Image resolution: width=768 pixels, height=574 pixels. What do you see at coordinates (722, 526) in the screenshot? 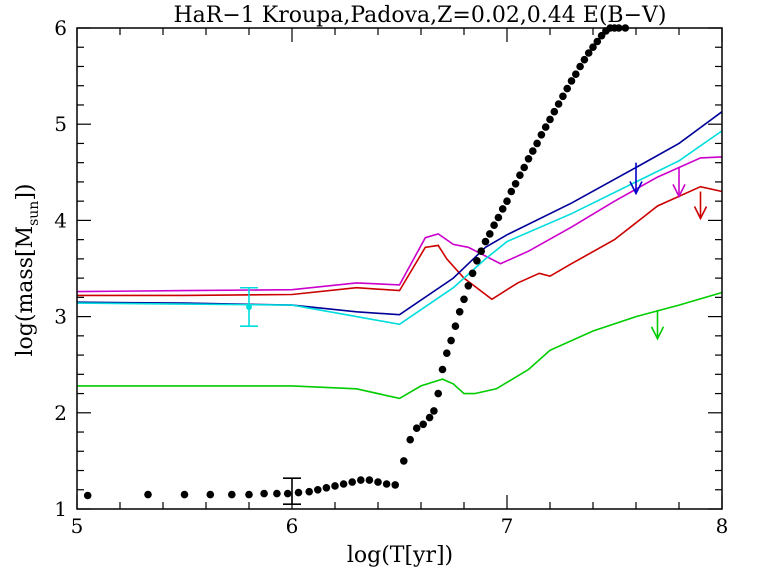
I see `x-tick-label: 8` at bounding box center [722, 526].